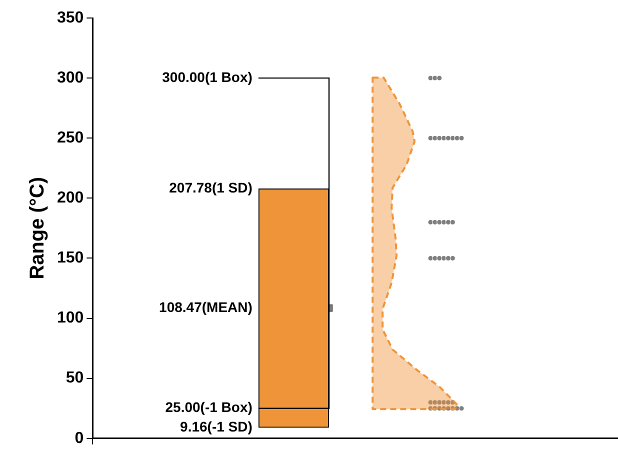 The width and height of the screenshot is (618, 451). I want to click on y-tick-label: 350, so click(70, 17).